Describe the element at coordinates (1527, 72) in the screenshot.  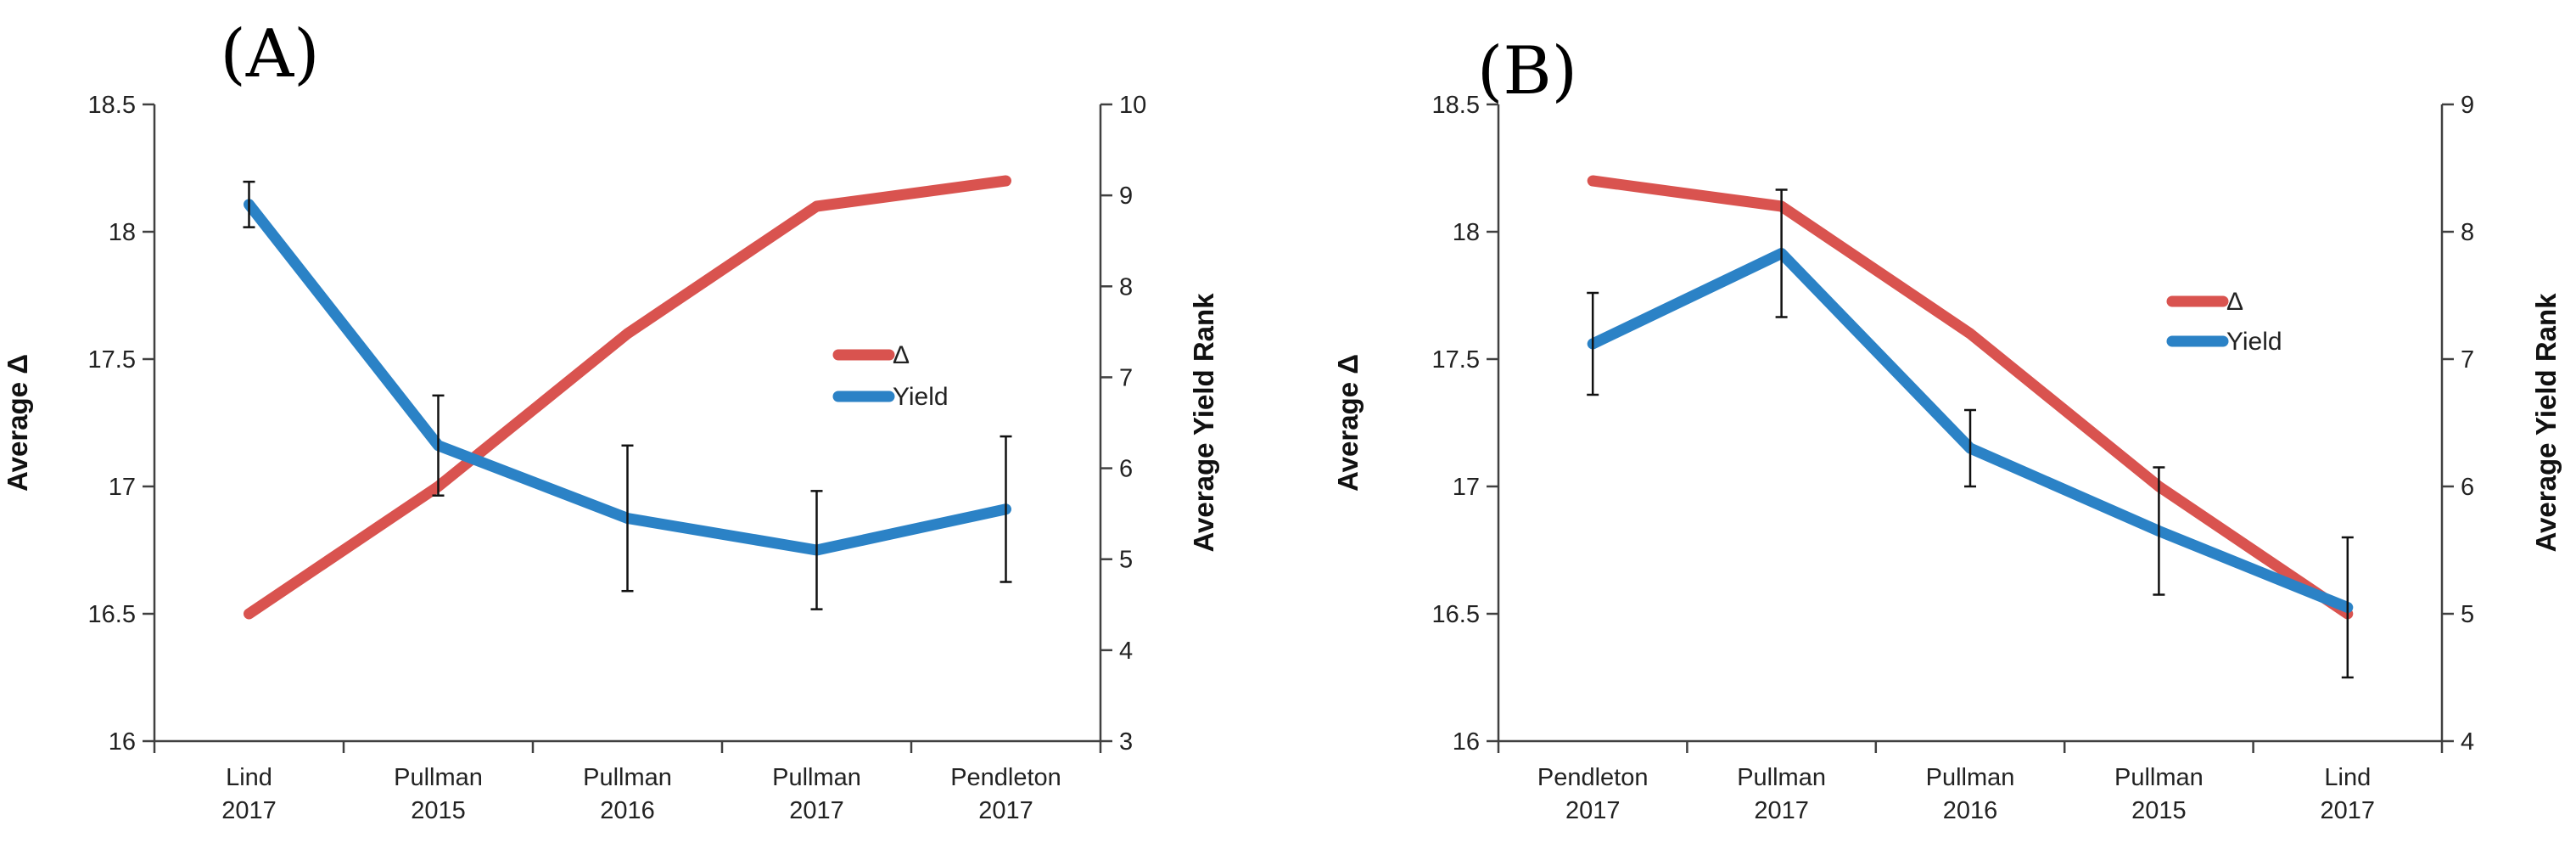
I see `panel-label: (B)` at that location.